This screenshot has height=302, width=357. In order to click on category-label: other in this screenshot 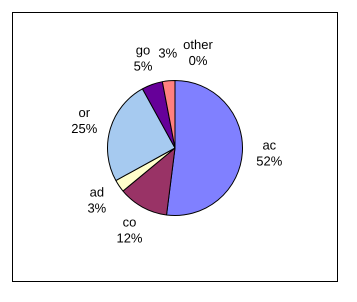, I will do `click(198, 44)`.